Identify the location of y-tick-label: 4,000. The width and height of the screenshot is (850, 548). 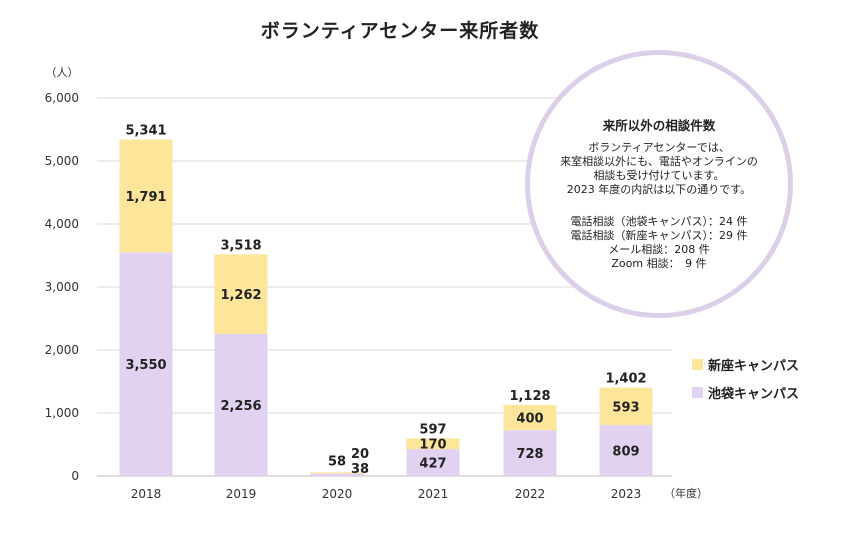
(62, 224).